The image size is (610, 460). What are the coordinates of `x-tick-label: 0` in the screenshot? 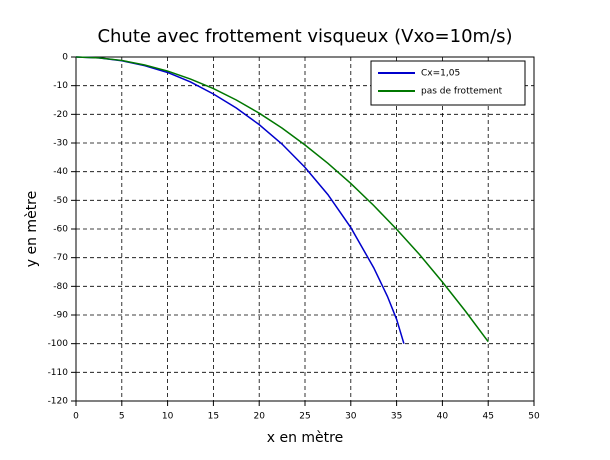 It's located at (76, 417).